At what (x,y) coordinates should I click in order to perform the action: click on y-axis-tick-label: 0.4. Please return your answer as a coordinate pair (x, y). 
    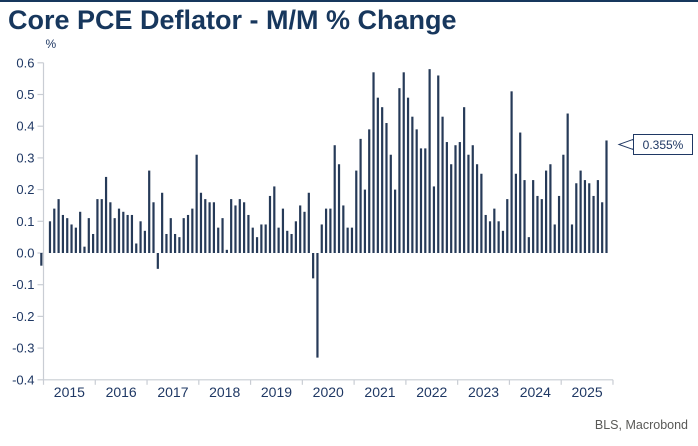
    Looking at the image, I should click on (25, 126).